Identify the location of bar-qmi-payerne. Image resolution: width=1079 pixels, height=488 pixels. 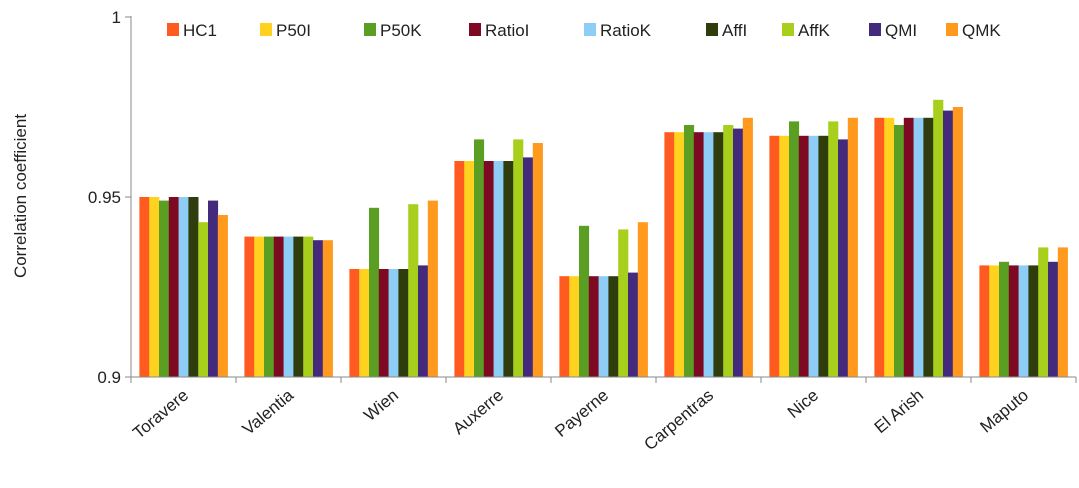
(633, 324).